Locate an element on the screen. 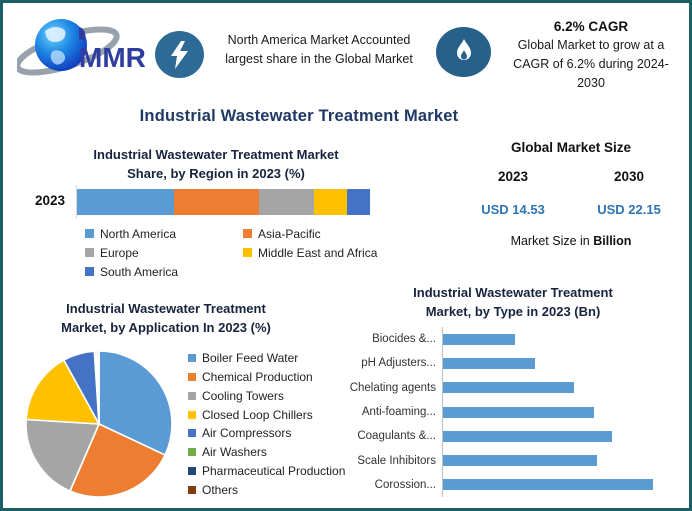 The height and width of the screenshot is (511, 692). value-end: USD 22.15 is located at coordinates (629, 209).